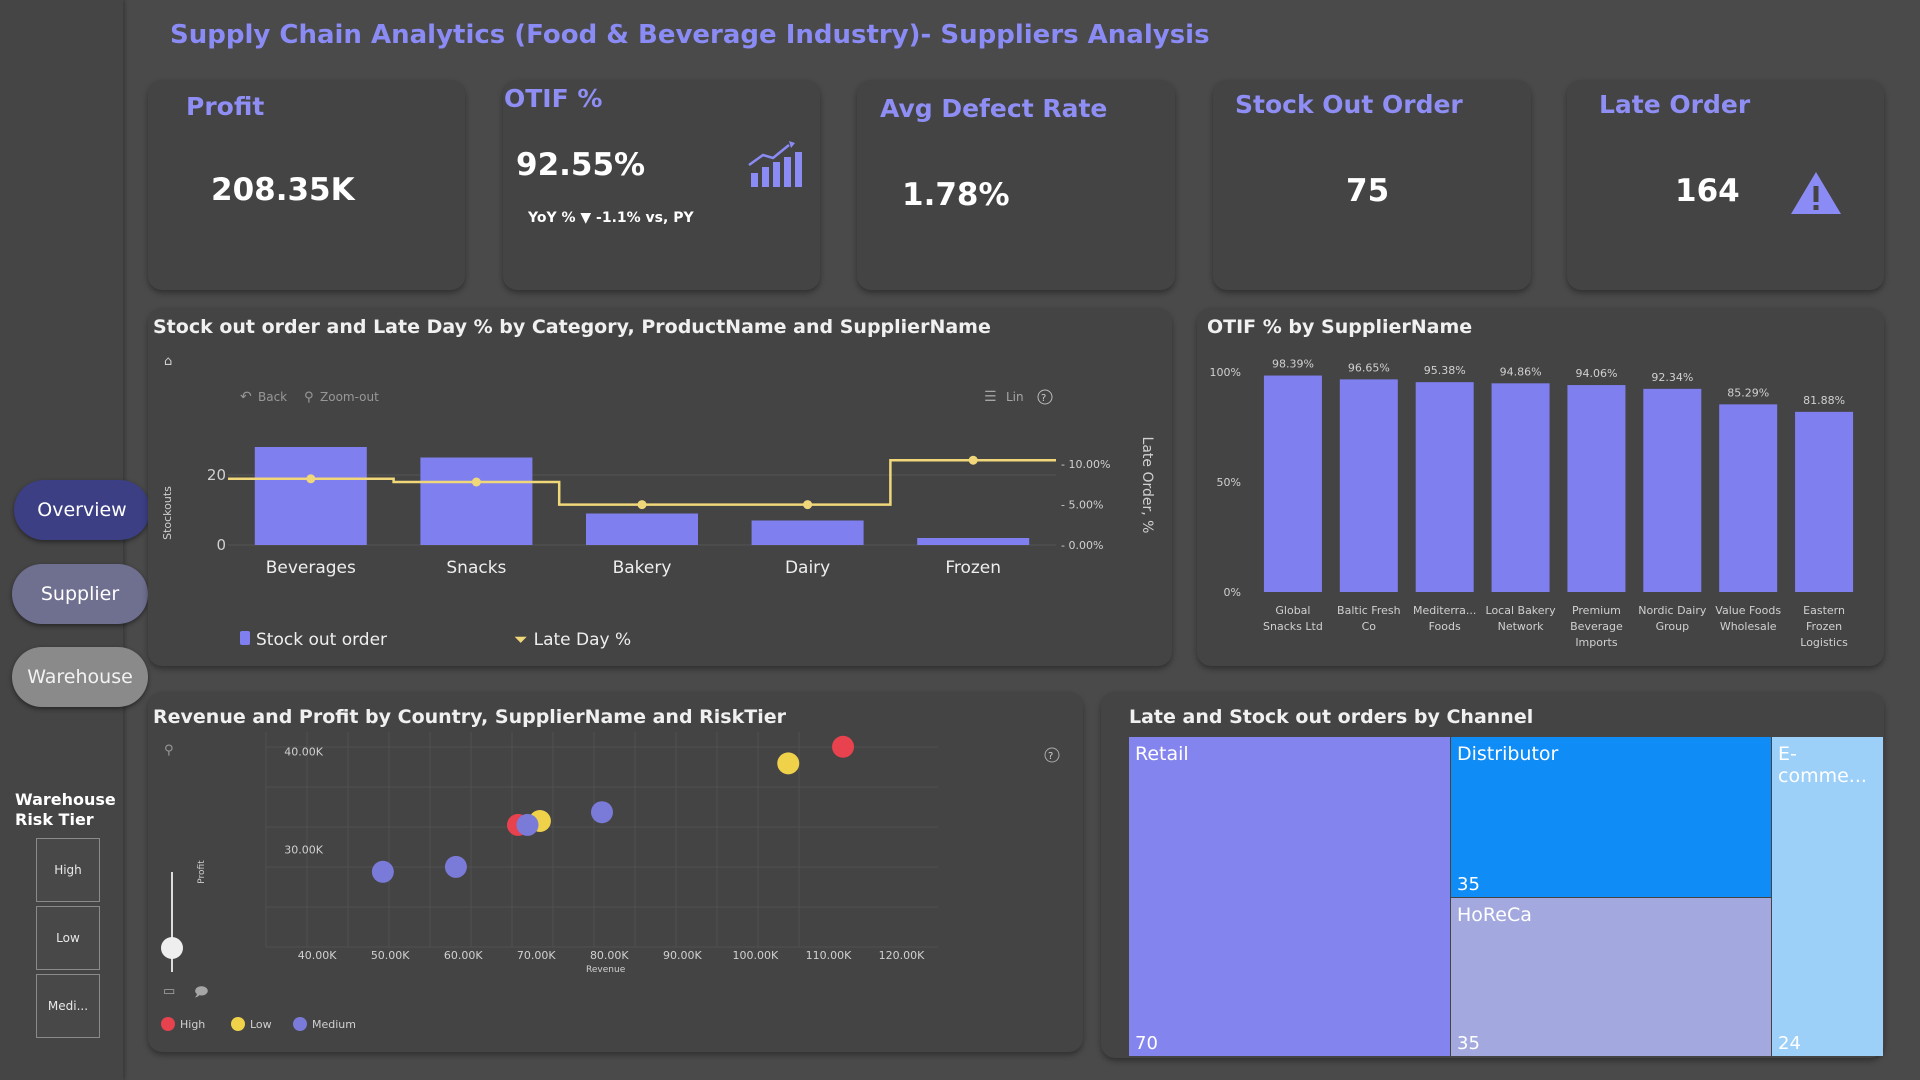 Image resolution: width=1920 pixels, height=1080 pixels. What do you see at coordinates (661, 185) in the screenshot?
I see `kpi-card-otif: OTIF % 92.55% YoY % ▼ -1.1% vs, PY` at bounding box center [661, 185].